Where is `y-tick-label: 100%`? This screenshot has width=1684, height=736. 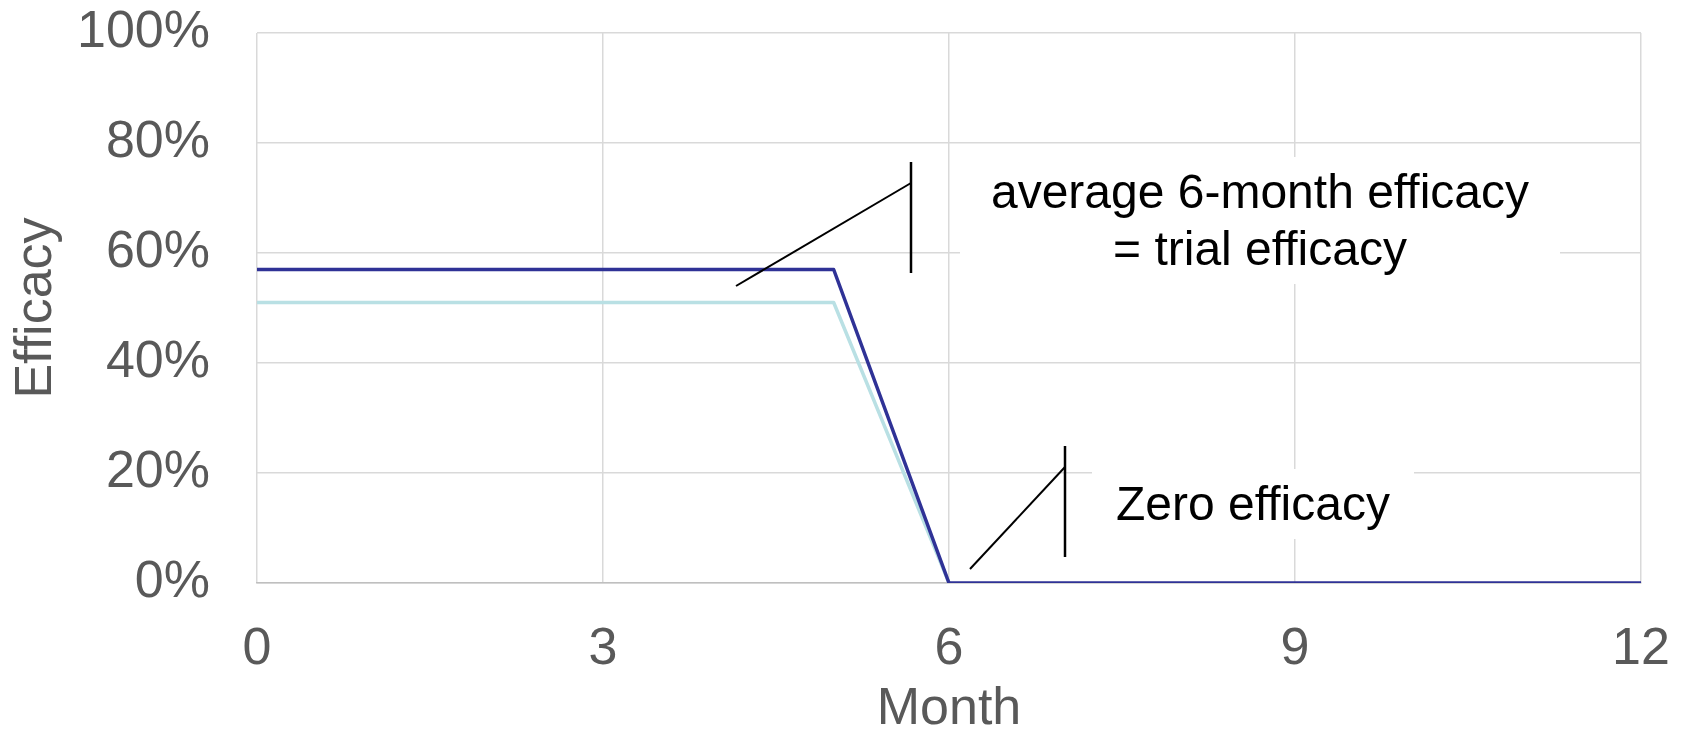 y-tick-label: 100% is located at coordinates (143, 29).